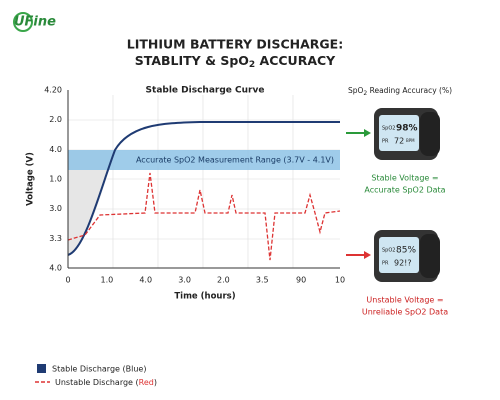 The image size is (500, 400). I want to click on legend-swatch, so click(41, 368).